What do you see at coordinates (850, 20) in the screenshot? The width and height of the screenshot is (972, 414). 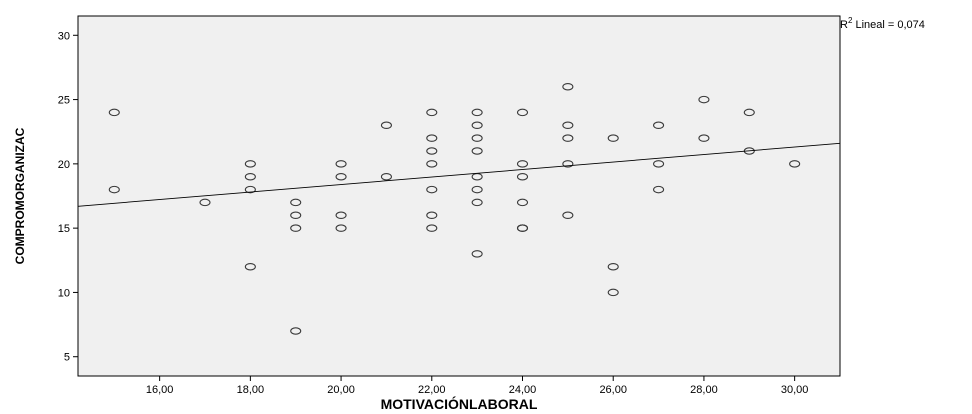 I see `fit-line-label-sup: 2` at bounding box center [850, 20].